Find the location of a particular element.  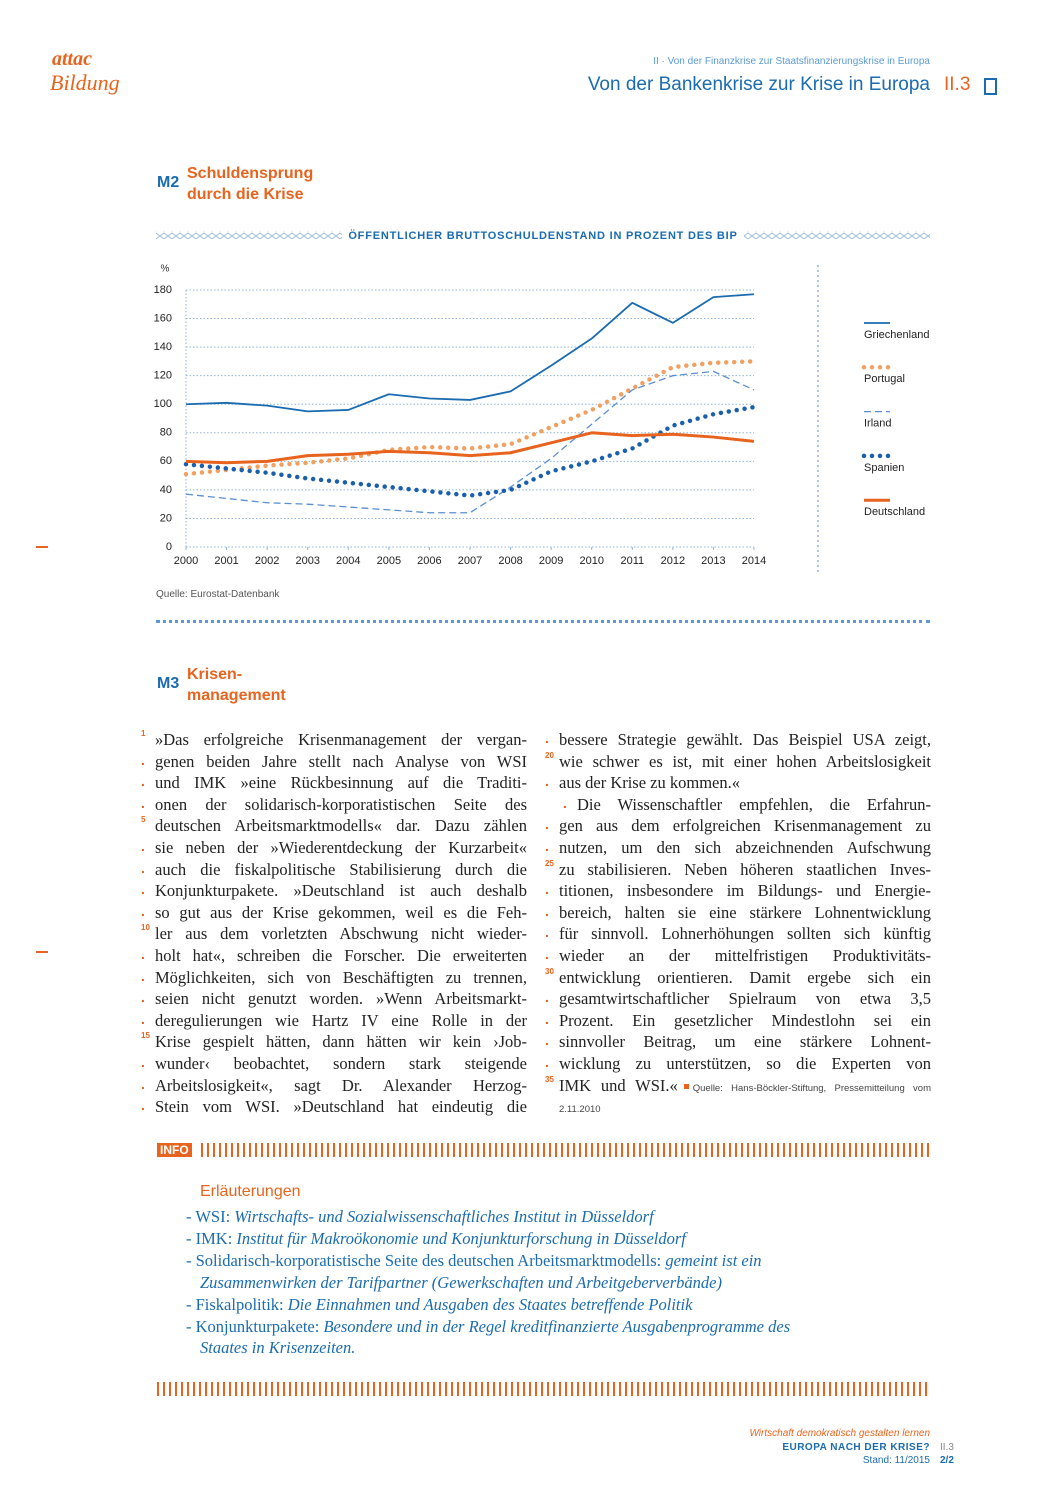

line-number: 35 is located at coordinates (549, 1079).